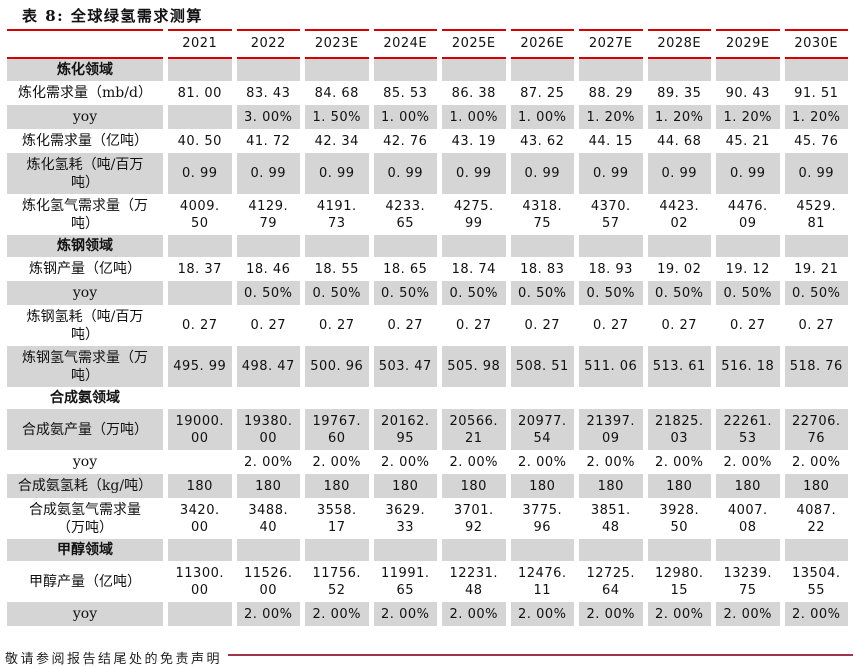 This screenshot has width=856, height=667. What do you see at coordinates (200, 429) in the screenshot?
I see `value-cell: 19000. 00` at bounding box center [200, 429].